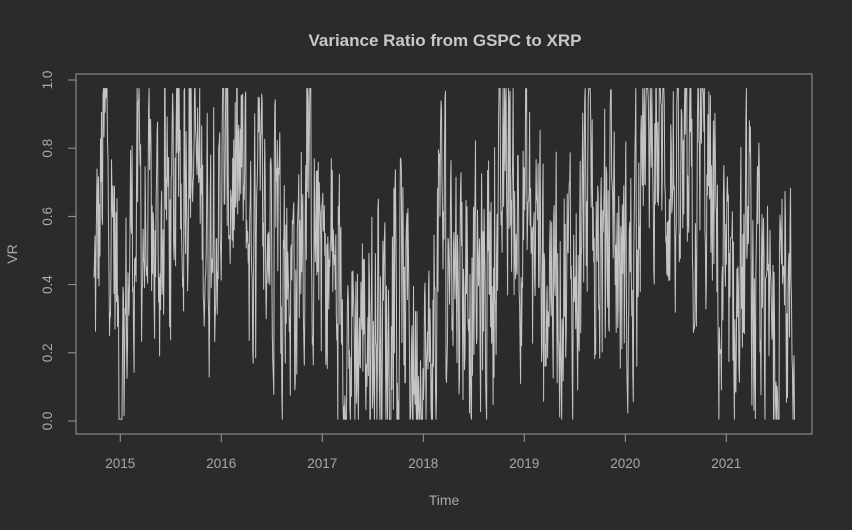 This screenshot has width=852, height=530. I want to click on y-axis-title: VR, so click(12, 253).